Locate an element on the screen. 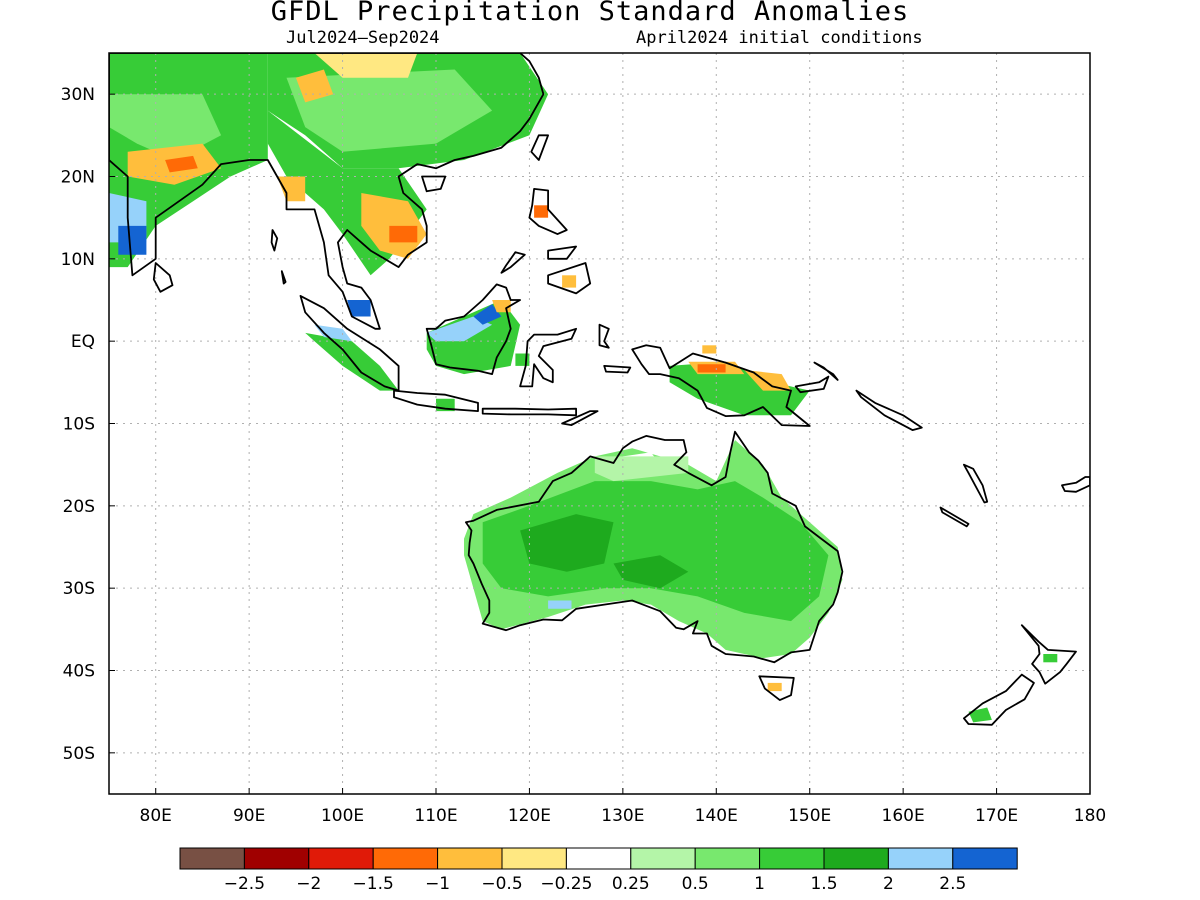 The width and height of the screenshot is (1200, 900). coastline-vanuatu is located at coordinates (976, 483).